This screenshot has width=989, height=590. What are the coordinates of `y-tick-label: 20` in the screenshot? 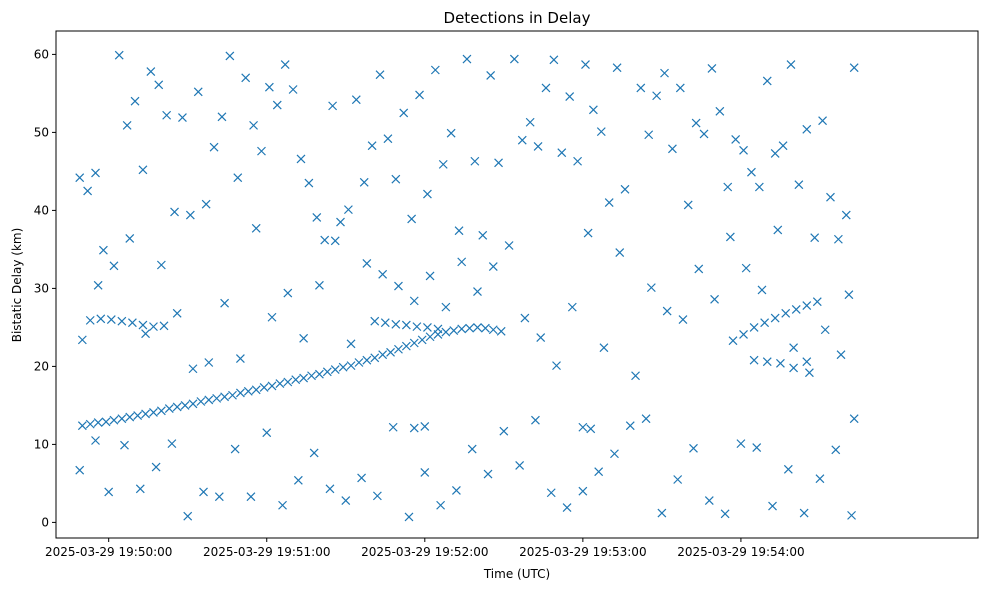 It's located at (41, 366).